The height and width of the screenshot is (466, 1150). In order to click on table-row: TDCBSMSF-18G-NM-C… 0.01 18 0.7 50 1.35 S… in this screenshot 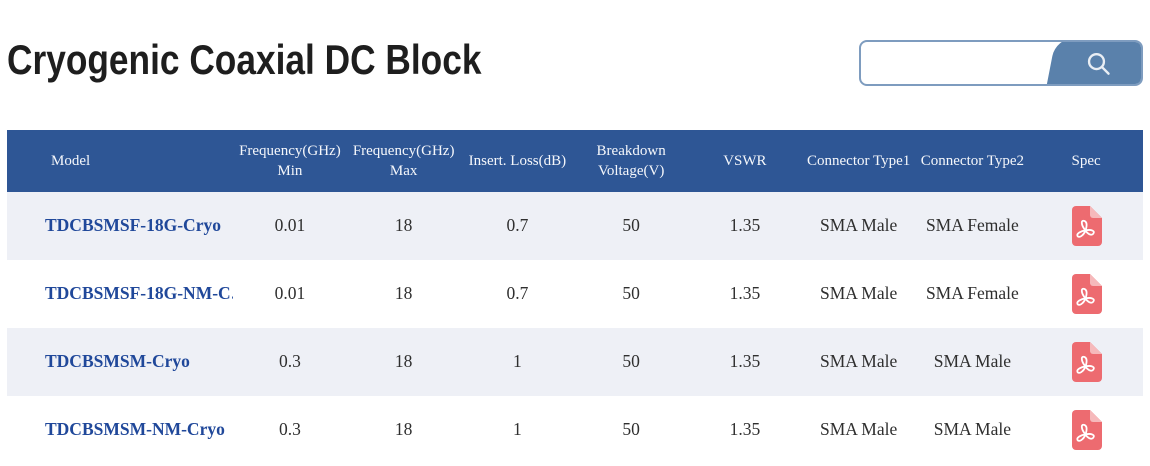, I will do `click(575, 294)`.